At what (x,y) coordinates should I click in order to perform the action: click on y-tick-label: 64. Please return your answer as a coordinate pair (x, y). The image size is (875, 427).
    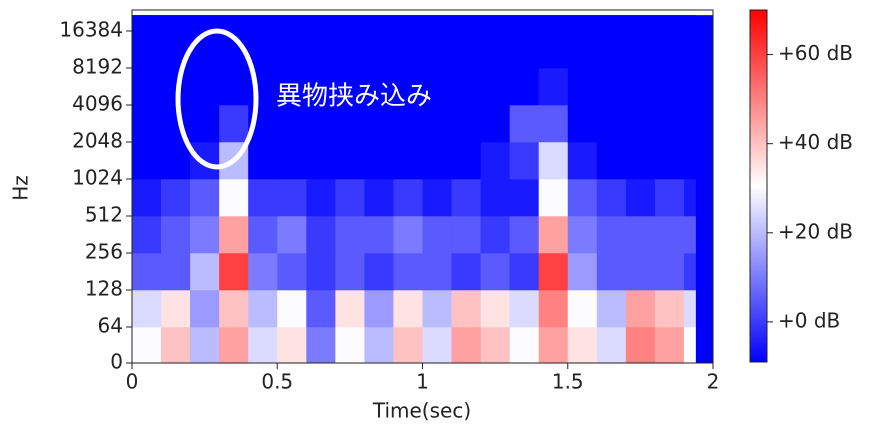
    Looking at the image, I should click on (110, 326).